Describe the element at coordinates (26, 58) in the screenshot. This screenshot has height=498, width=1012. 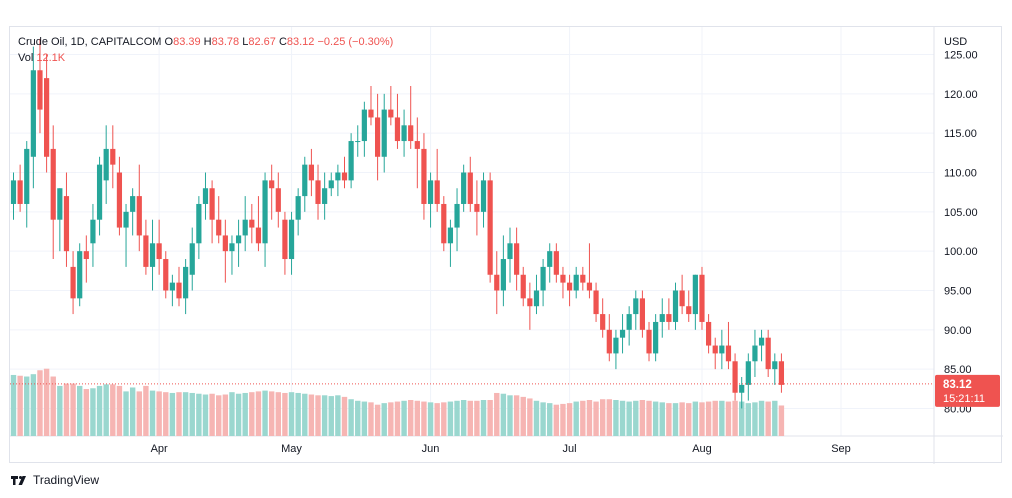
I see `volume-label: Vol` at that location.